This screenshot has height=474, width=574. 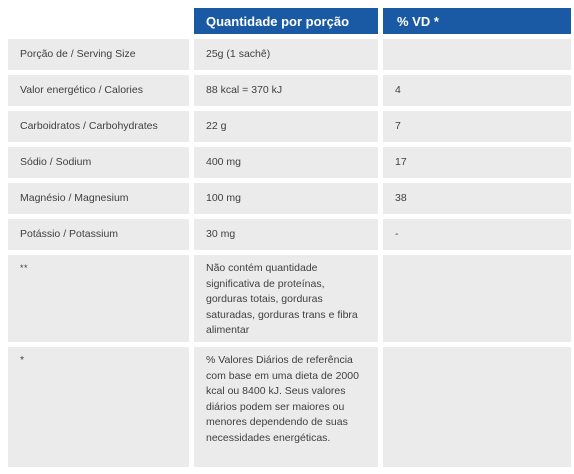 What do you see at coordinates (98, 298) in the screenshot?
I see `note-label-double-asterisk: **` at bounding box center [98, 298].